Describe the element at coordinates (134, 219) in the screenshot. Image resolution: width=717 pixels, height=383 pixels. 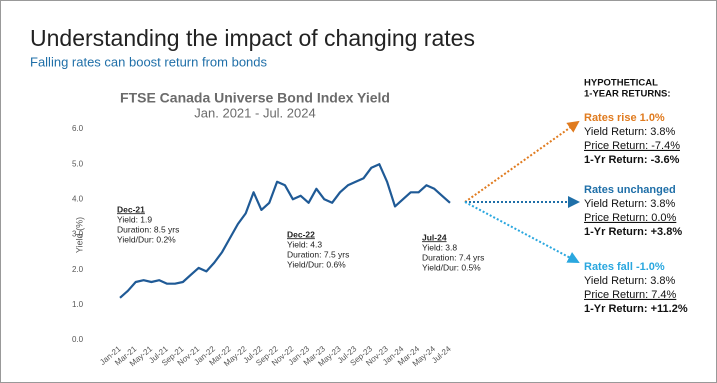
I see `annotation-line: Yield: 1.9` at that location.